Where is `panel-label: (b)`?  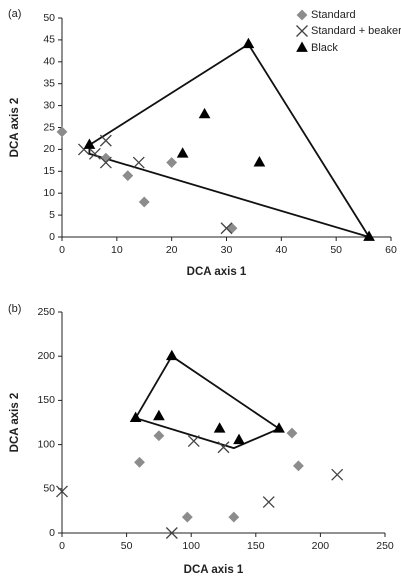
panel-label: (b) is located at coordinates (14, 309).